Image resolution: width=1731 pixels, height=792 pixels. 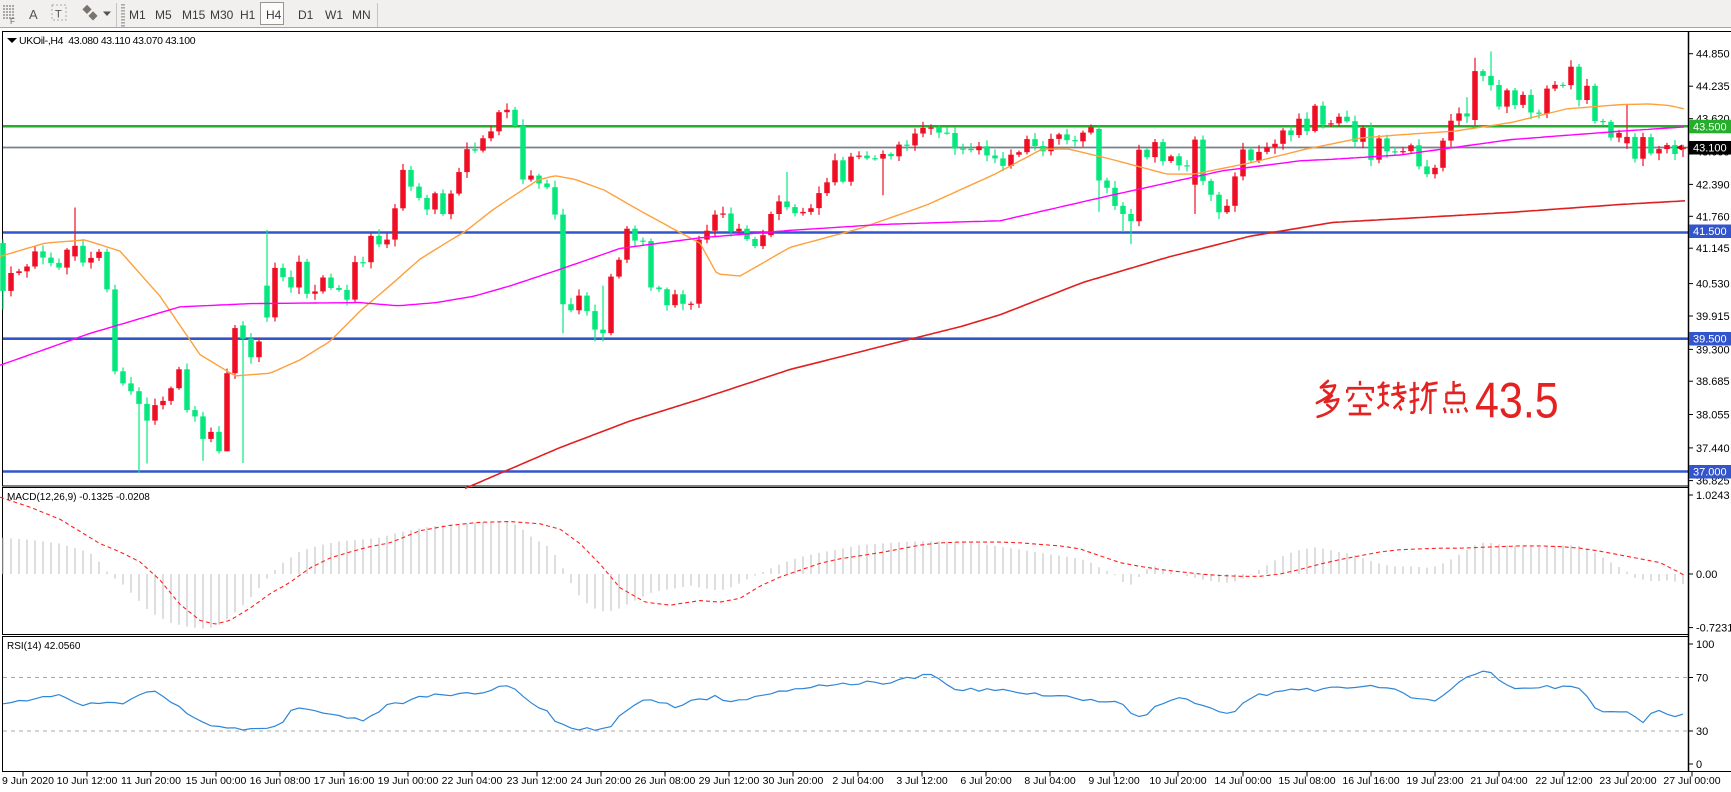 I want to click on svg-text: 38.055, so click(x=1713, y=416).